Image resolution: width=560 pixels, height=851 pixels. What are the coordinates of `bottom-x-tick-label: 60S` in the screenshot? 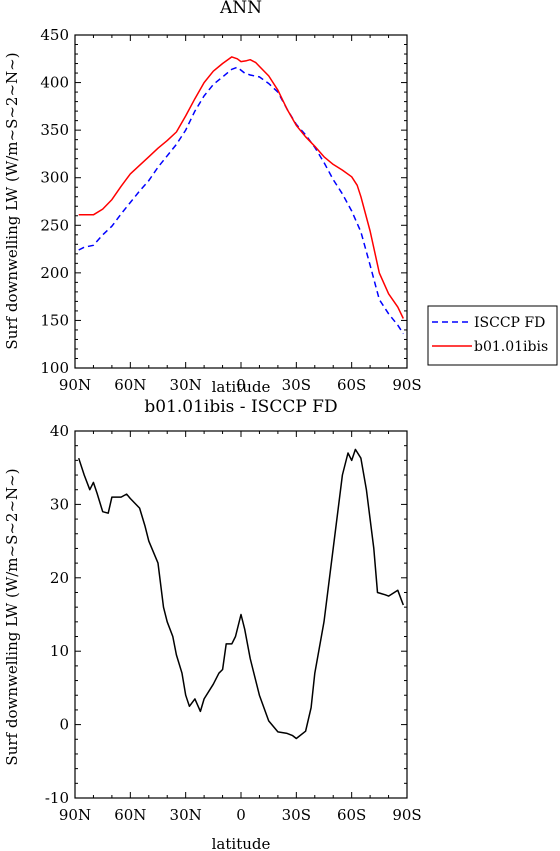 It's located at (351, 815).